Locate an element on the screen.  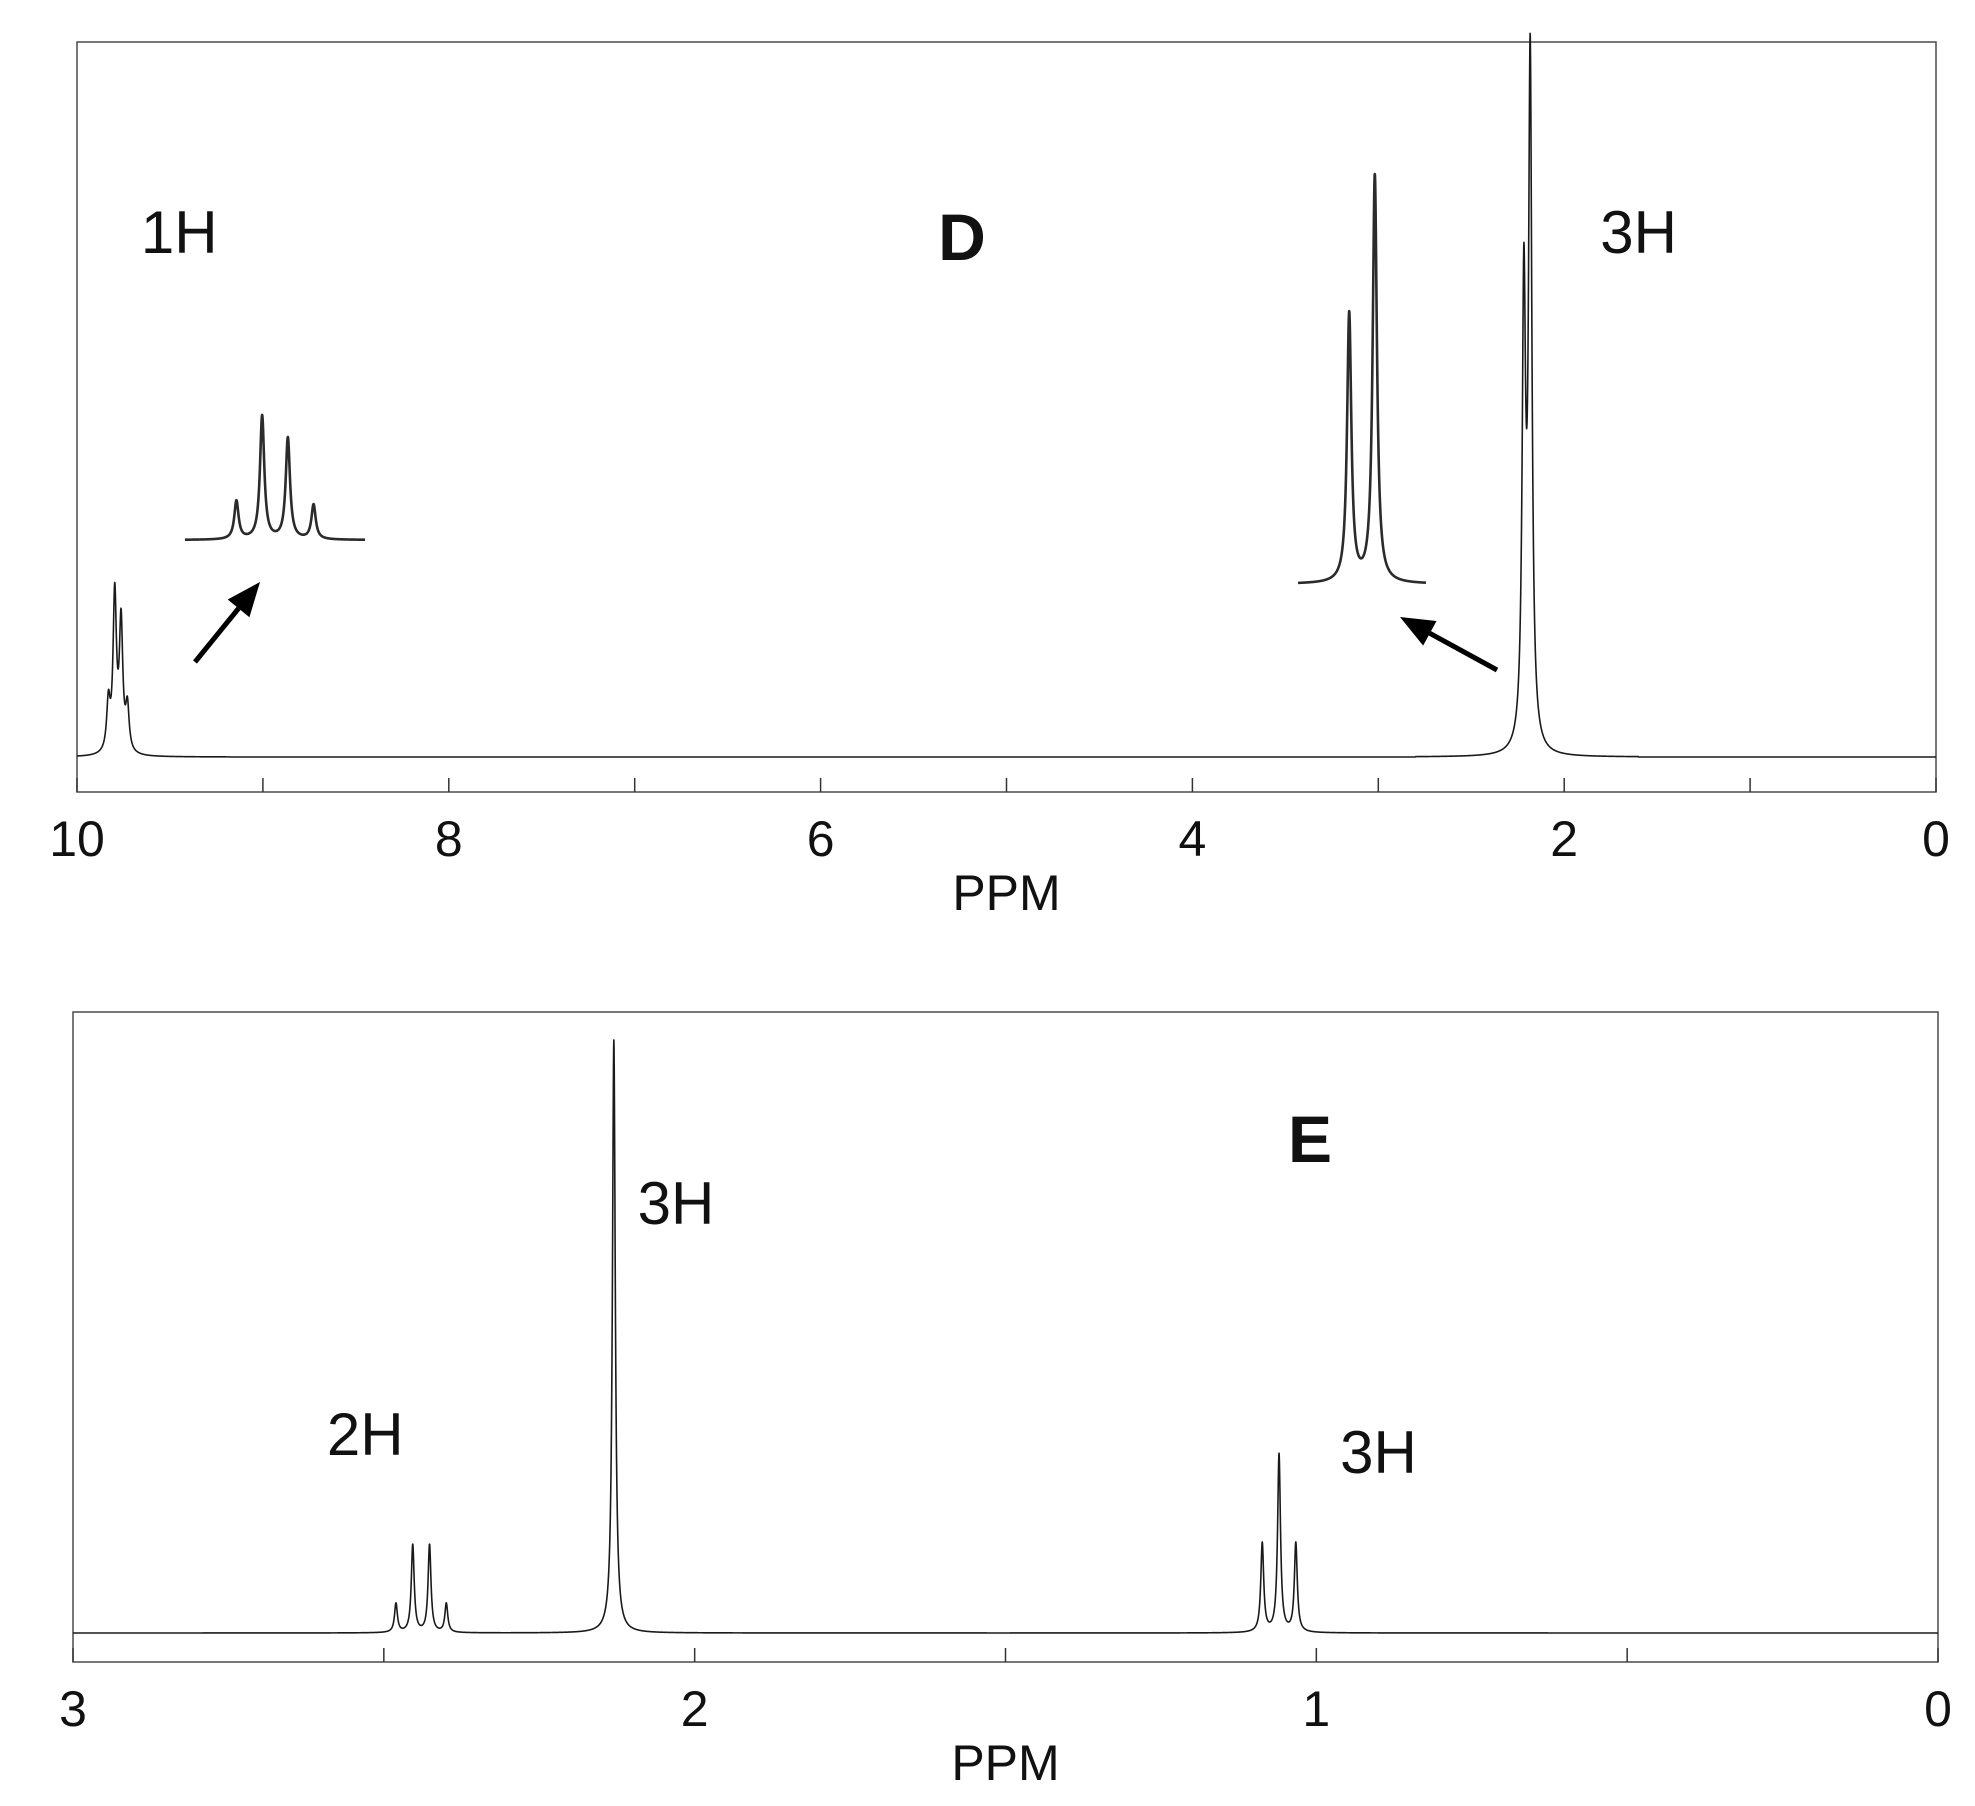
panel-label: D is located at coordinates (962, 237).